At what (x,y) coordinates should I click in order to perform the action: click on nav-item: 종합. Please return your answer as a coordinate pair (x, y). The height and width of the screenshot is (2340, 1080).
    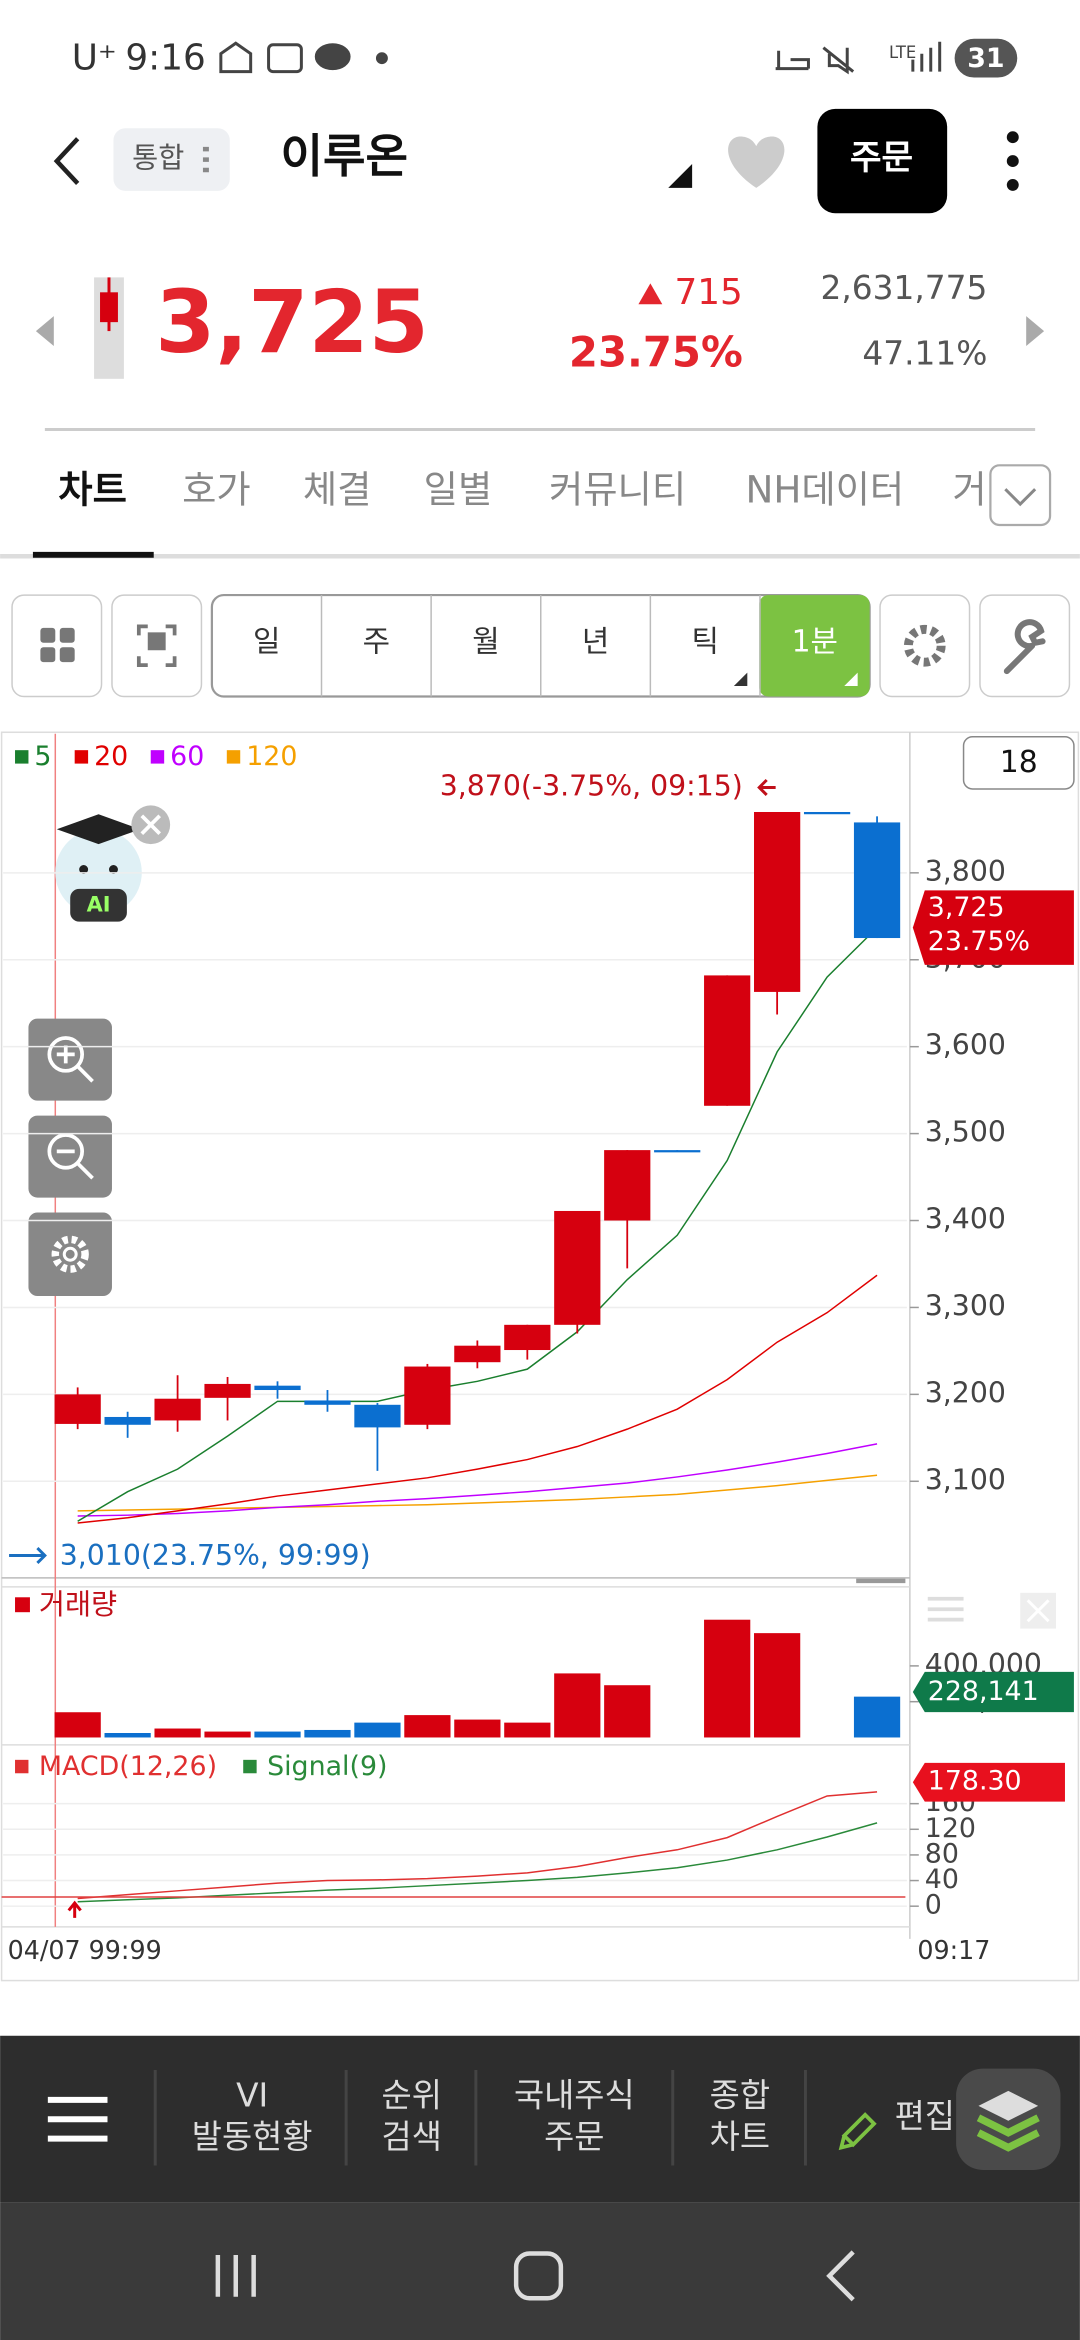
    Looking at the image, I should click on (740, 2095).